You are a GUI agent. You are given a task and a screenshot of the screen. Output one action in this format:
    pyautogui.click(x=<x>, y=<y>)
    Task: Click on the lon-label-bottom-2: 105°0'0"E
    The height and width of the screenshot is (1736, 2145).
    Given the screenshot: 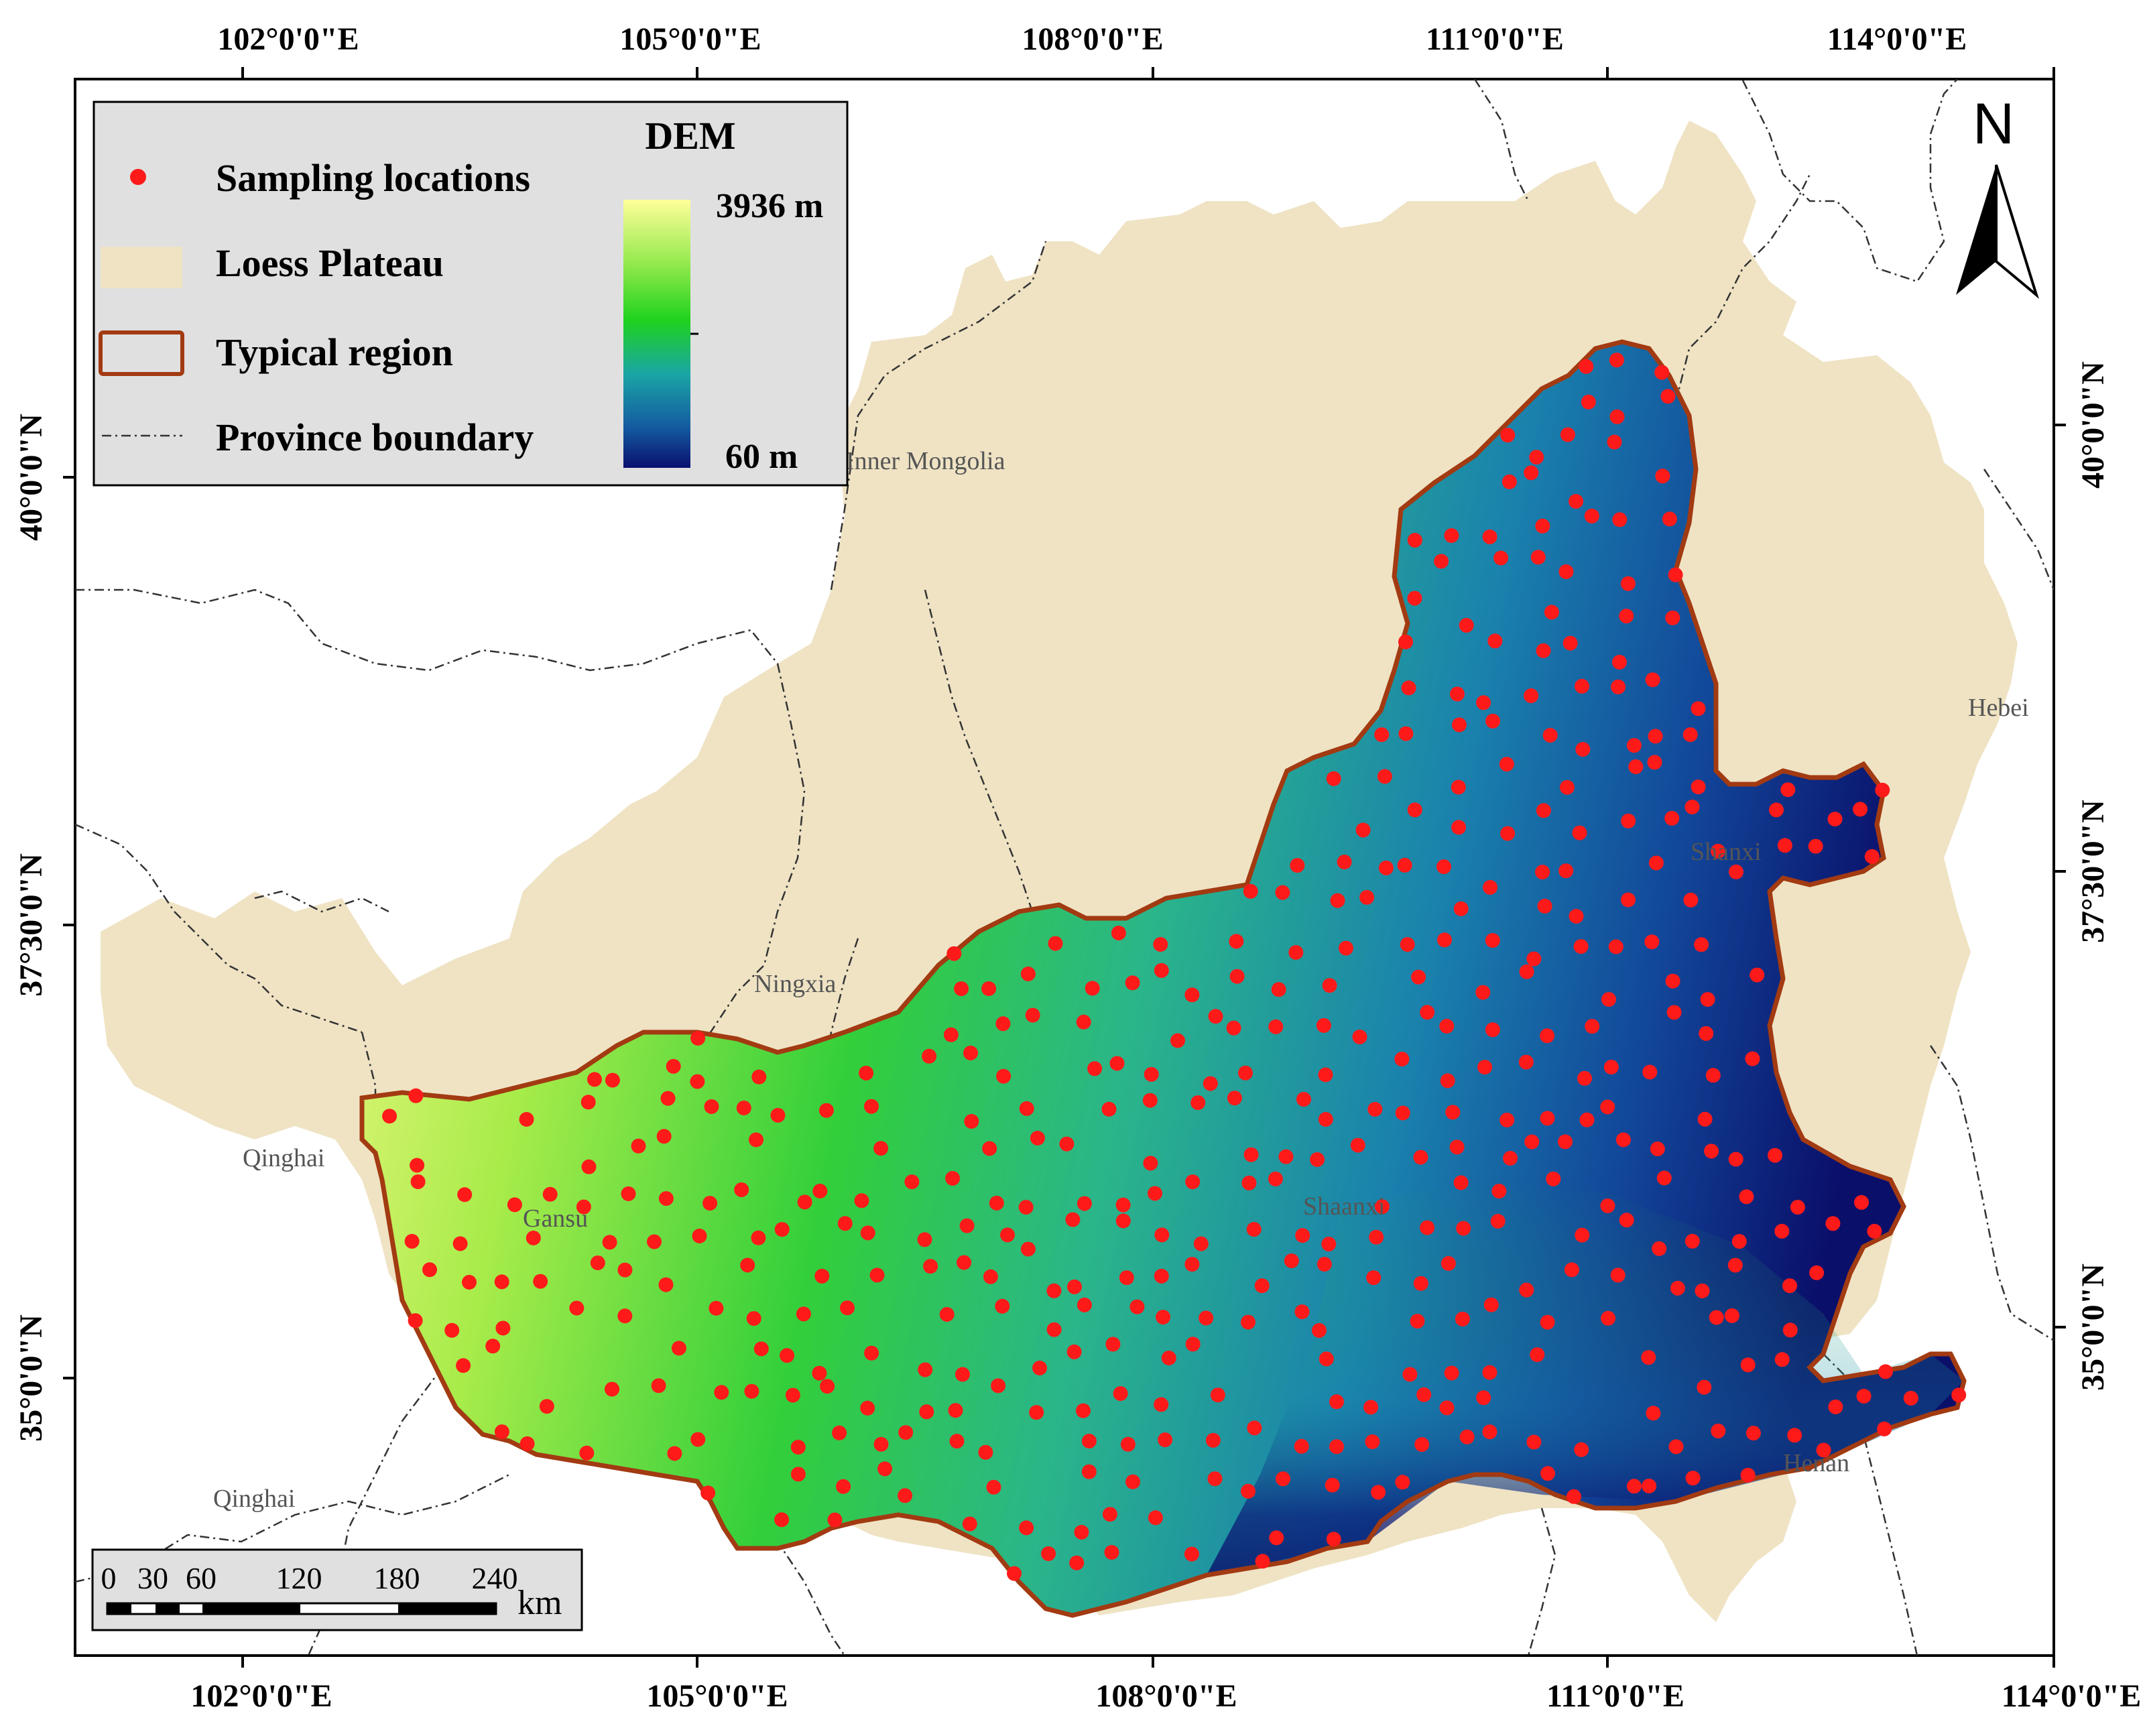 What is the action you would take?
    pyautogui.click(x=717, y=1696)
    